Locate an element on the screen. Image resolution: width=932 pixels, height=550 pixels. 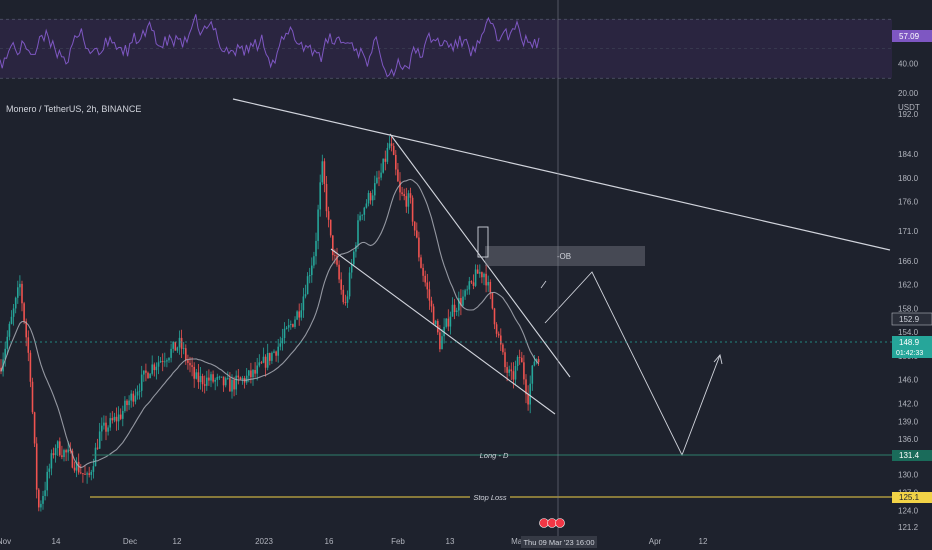
stop-level-text: 125.1 is located at coordinates (909, 497).